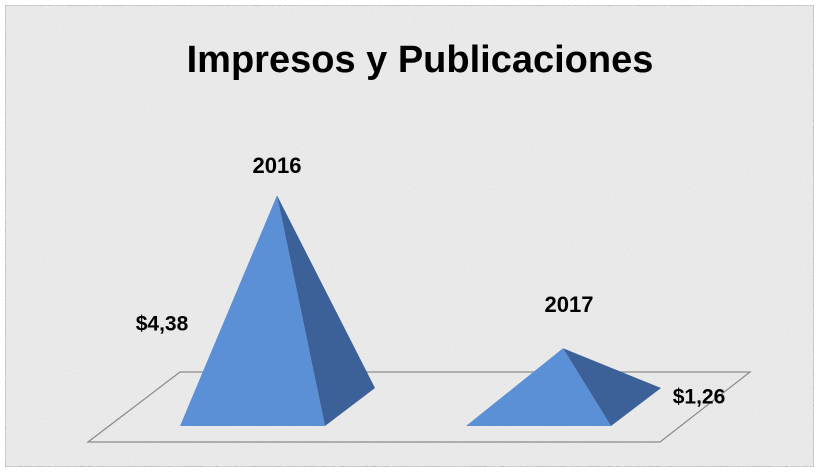 The width and height of the screenshot is (819, 472). Describe the element at coordinates (162, 324) in the screenshot. I see `value-label: $4,38` at that location.